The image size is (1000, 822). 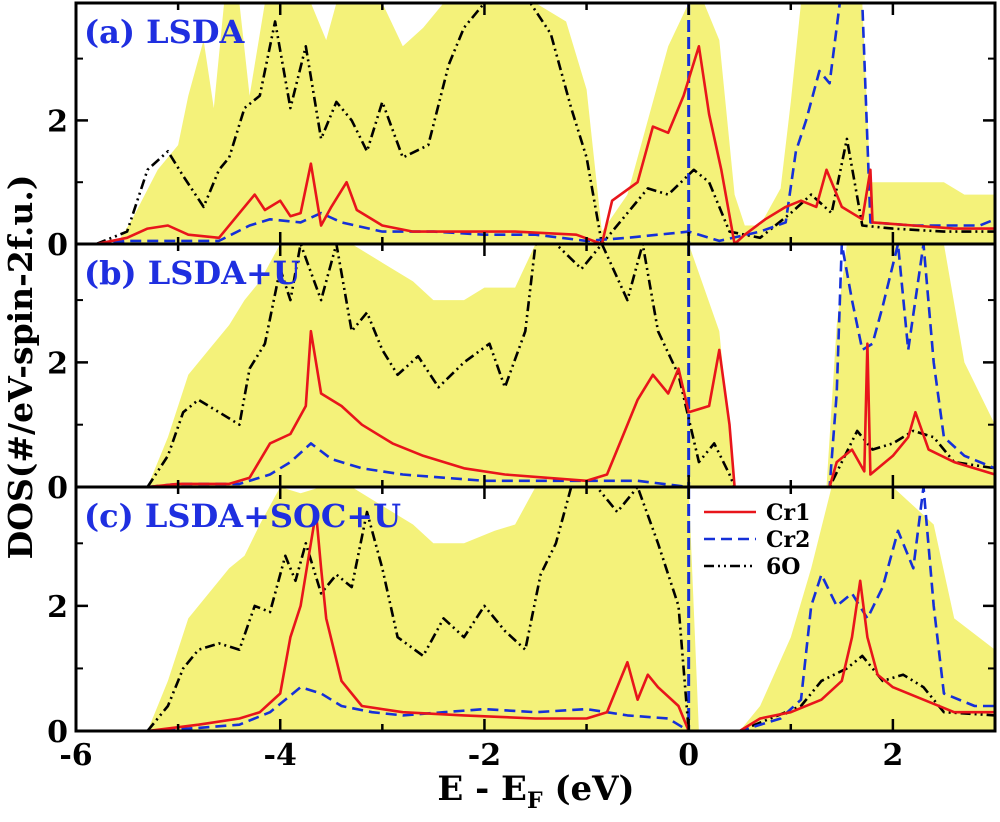 I want to click on panel-0-ytick-label: 2, so click(x=57, y=121).